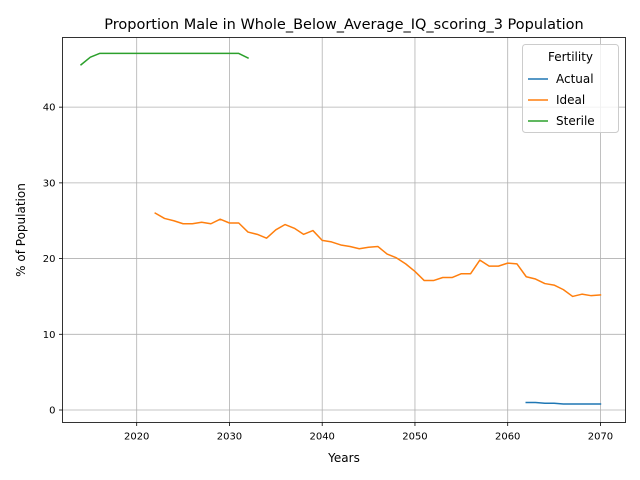  What do you see at coordinates (52, 411) in the screenshot?
I see `y-tick-label: 0` at bounding box center [52, 411].